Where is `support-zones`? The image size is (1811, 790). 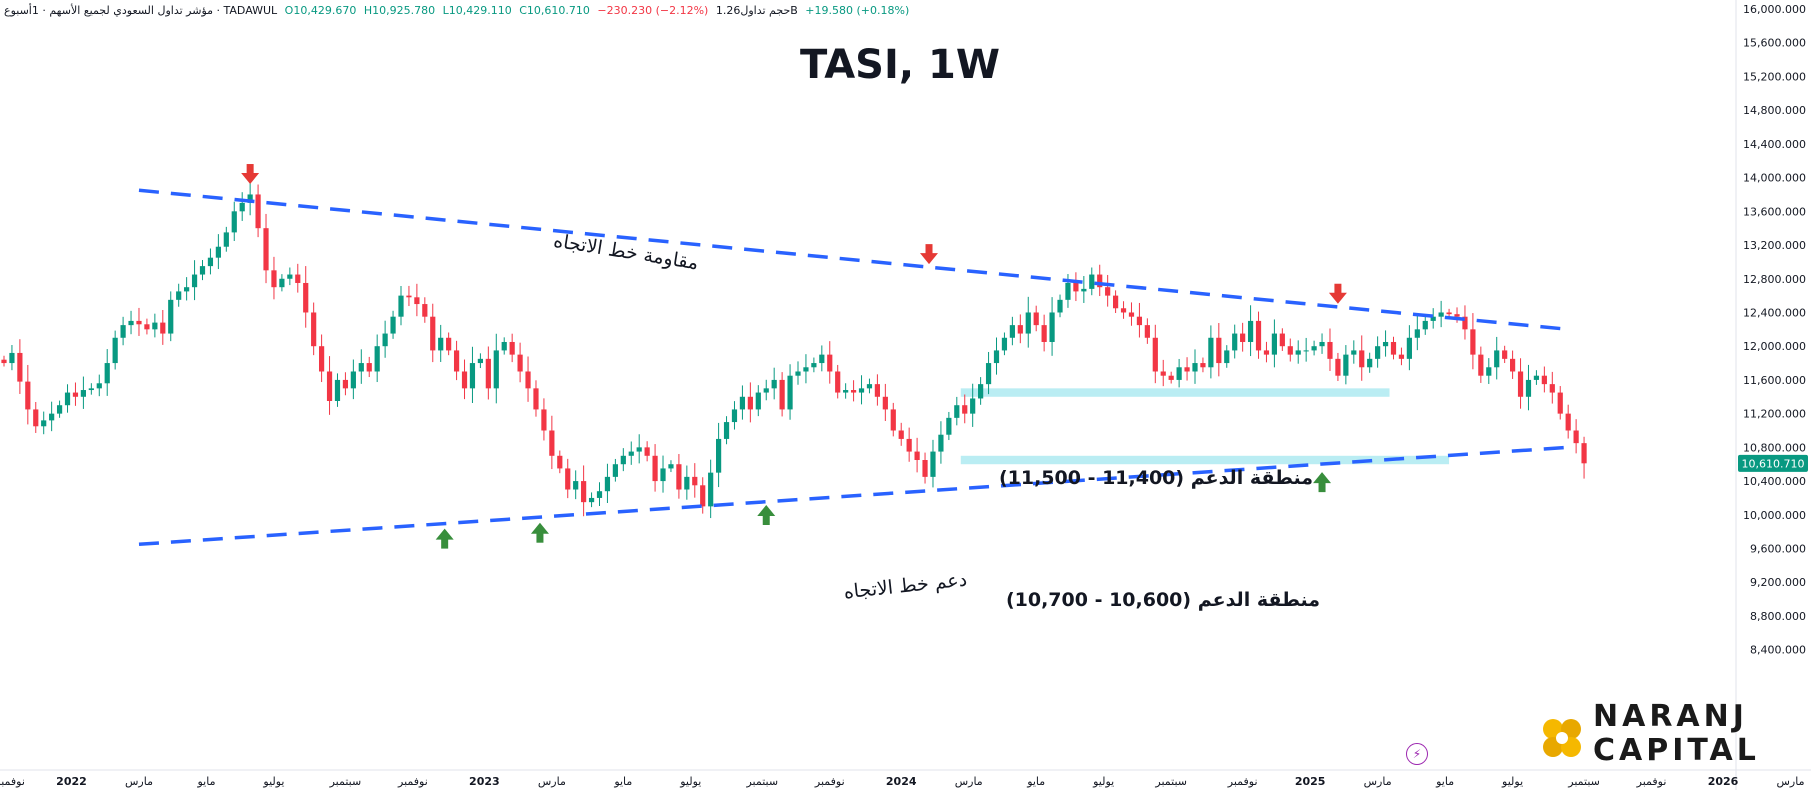
support-zones is located at coordinates (1205, 426).